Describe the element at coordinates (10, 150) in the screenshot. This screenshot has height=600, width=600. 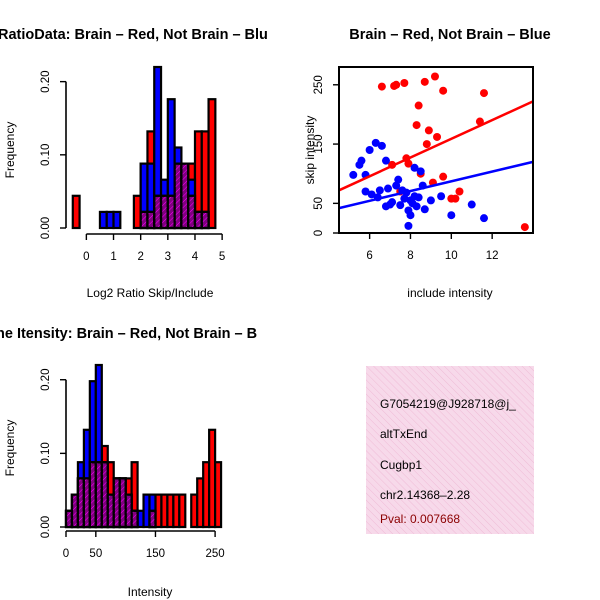
I see `ratio-histogram-y-label: Frequency` at that location.